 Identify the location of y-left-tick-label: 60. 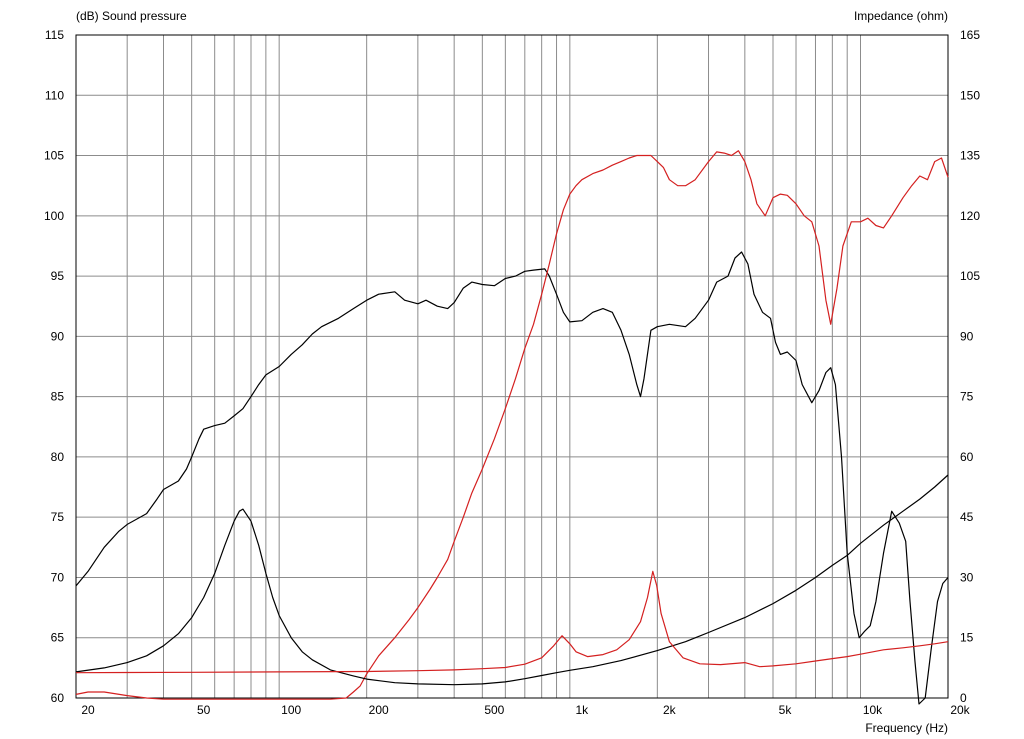
(58, 698).